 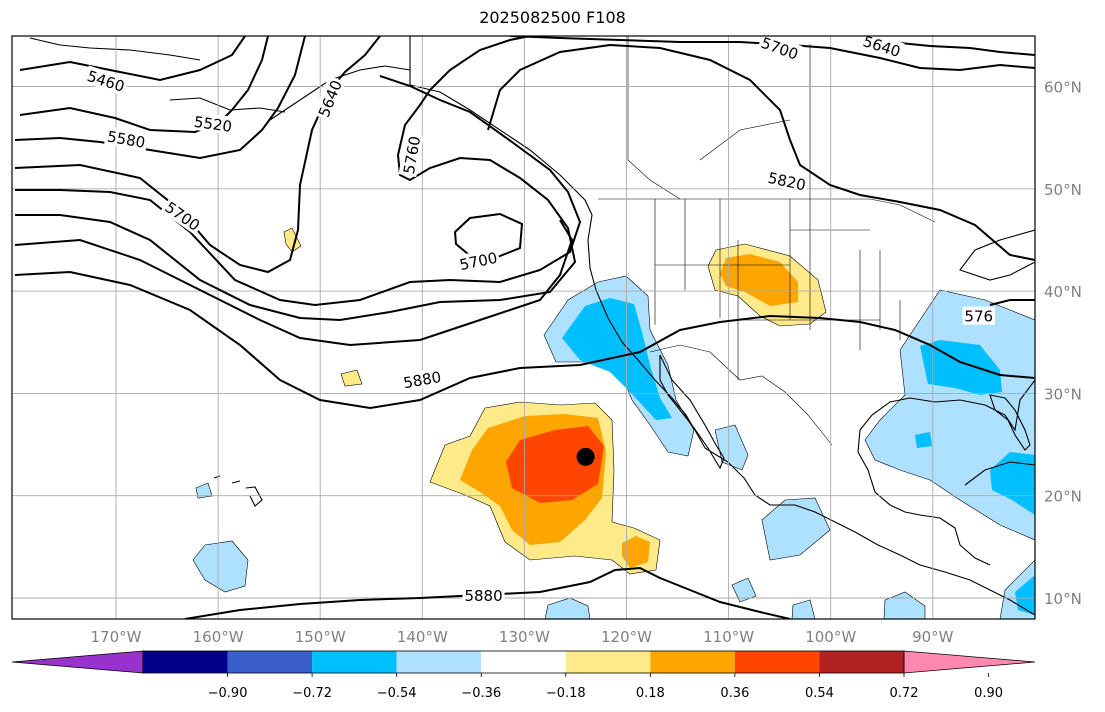 What do you see at coordinates (115, 49) in the screenshot?
I see `bering-coast` at bounding box center [115, 49].